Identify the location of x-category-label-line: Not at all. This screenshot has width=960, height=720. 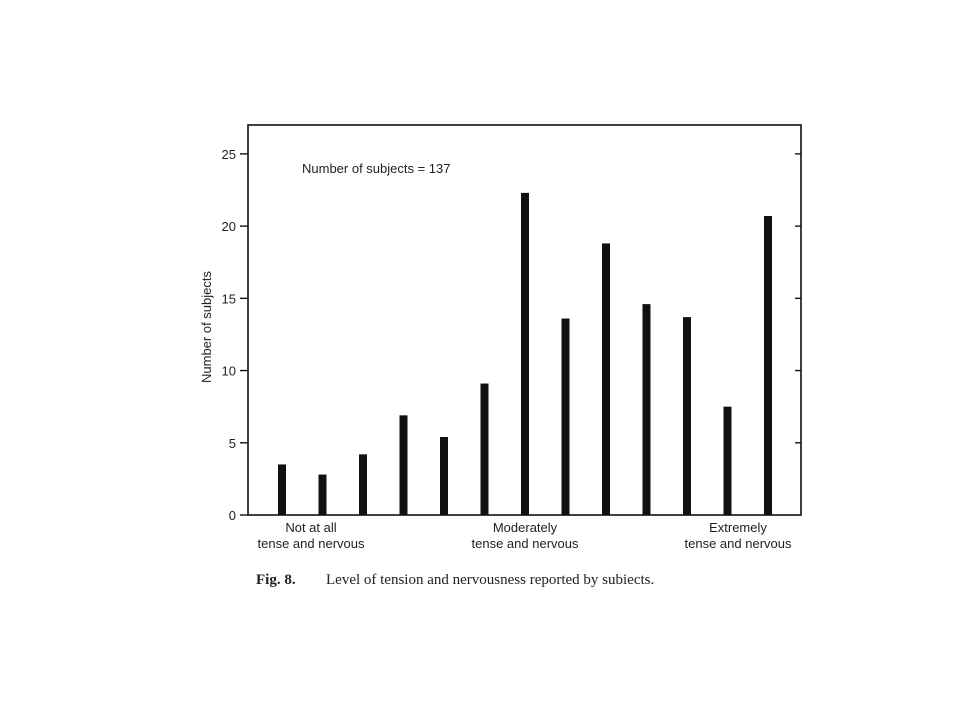
(310, 527).